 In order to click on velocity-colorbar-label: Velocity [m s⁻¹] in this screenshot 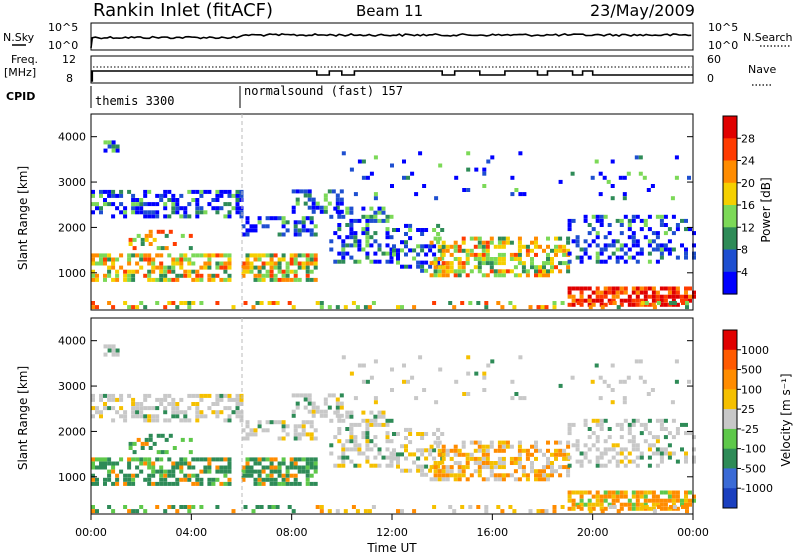, I will do `click(786, 419)`.